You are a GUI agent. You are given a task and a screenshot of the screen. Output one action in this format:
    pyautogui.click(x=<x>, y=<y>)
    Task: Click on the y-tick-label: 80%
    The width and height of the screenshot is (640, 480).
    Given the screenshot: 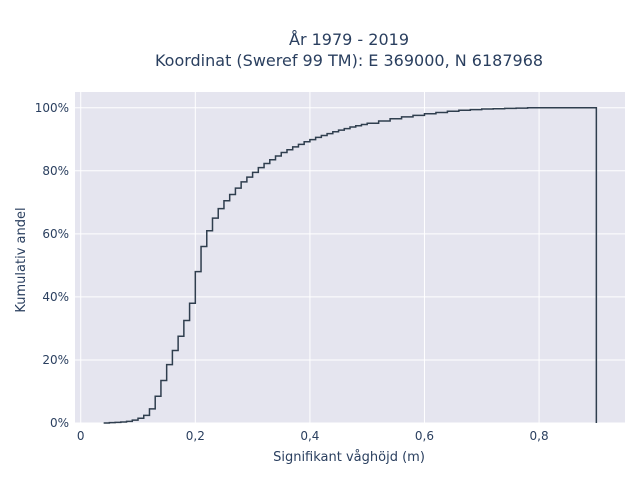 What is the action you would take?
    pyautogui.click(x=55, y=171)
    